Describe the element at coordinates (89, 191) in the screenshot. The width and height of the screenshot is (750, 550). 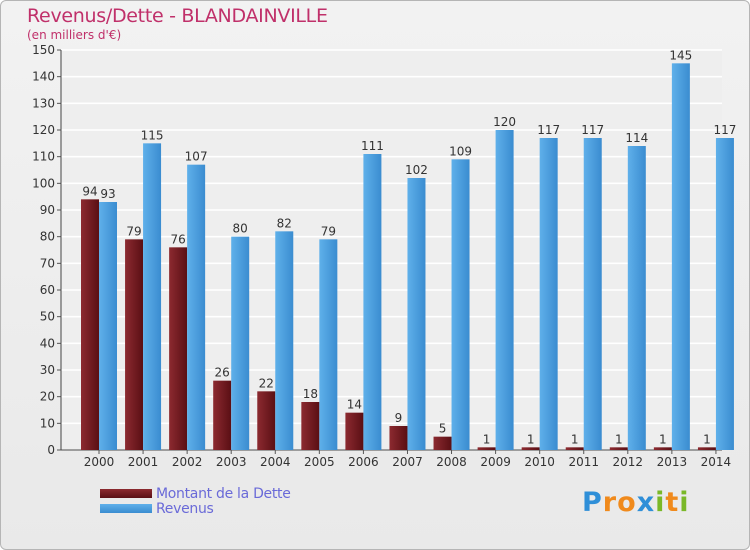
I see `data-label: 94` at that location.